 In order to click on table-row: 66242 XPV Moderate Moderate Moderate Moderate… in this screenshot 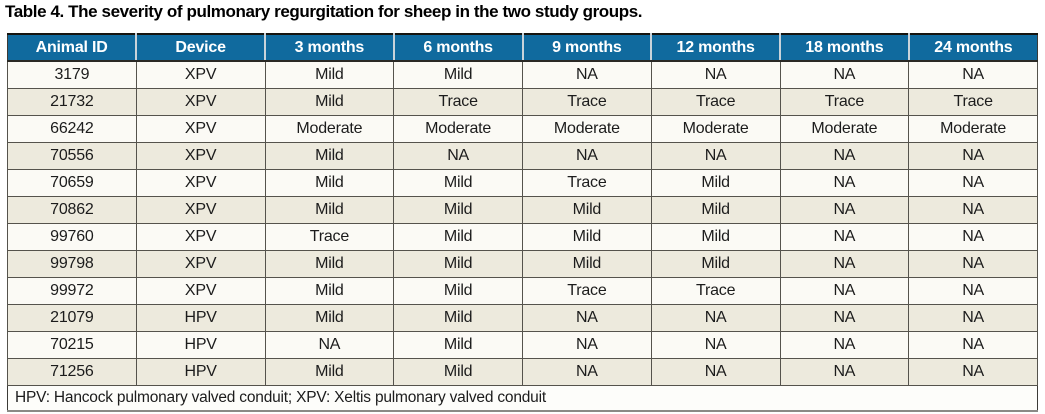, I will do `click(522, 129)`.